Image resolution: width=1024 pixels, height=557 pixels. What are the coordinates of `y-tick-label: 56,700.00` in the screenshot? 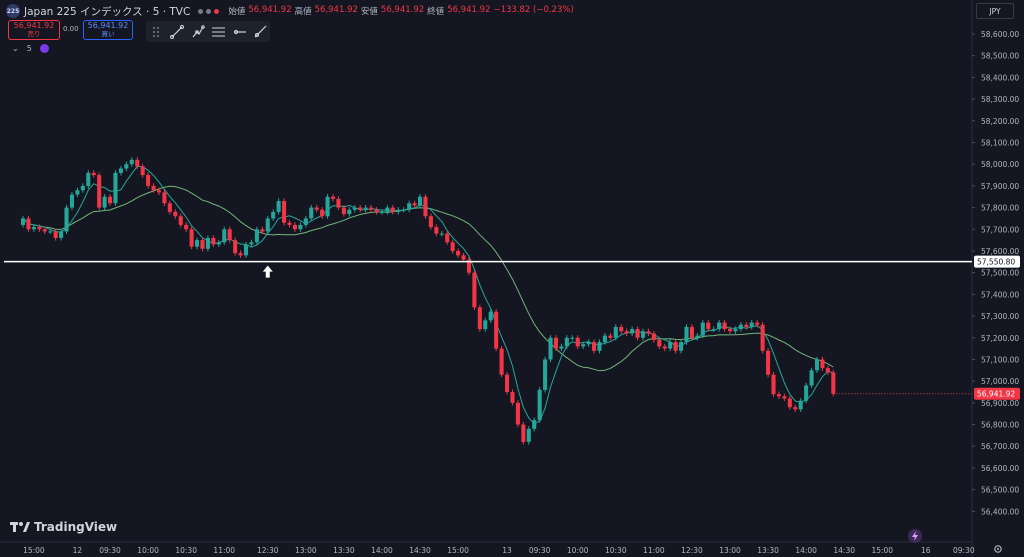 It's located at (1000, 446).